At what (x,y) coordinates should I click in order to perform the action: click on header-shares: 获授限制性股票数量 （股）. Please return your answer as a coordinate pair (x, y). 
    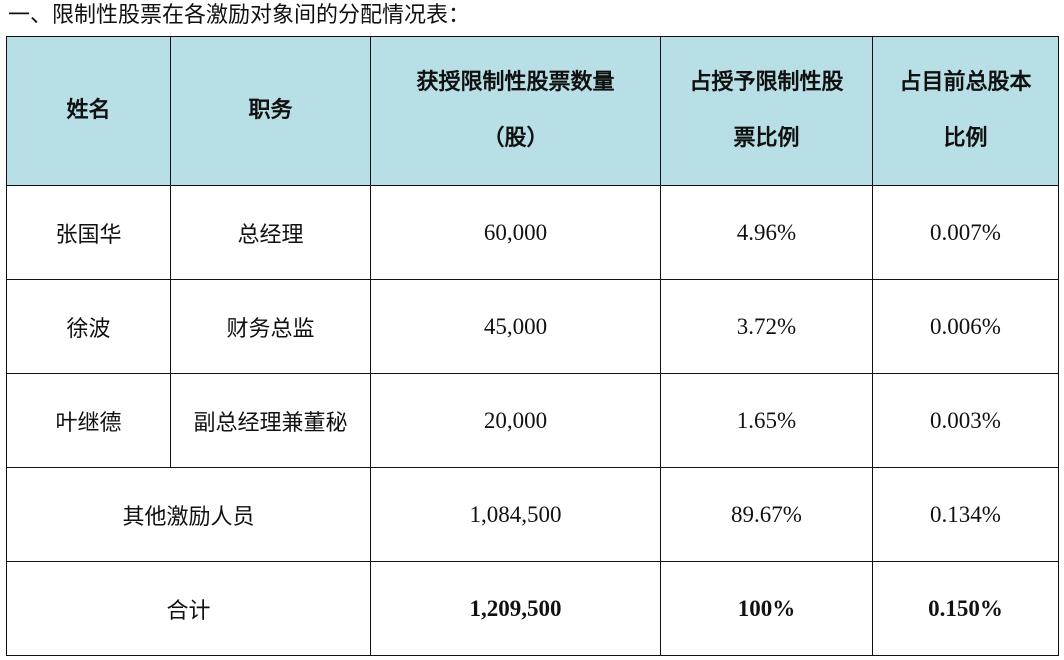
    Looking at the image, I should click on (515, 111).